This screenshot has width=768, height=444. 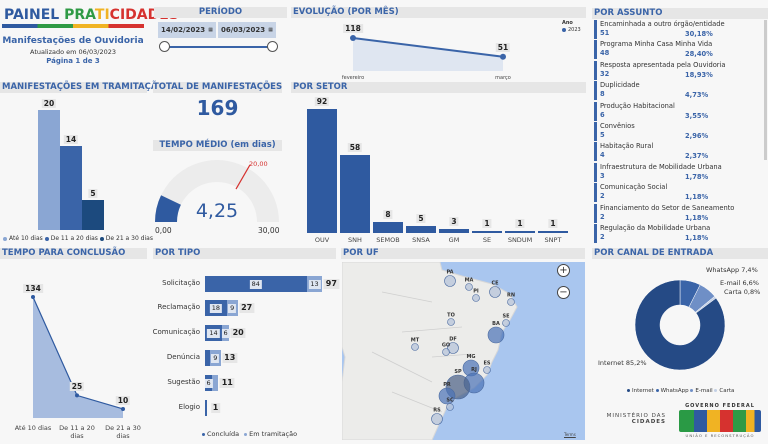 I want to click on assunto-percent: 1,78%, so click(x=697, y=176).